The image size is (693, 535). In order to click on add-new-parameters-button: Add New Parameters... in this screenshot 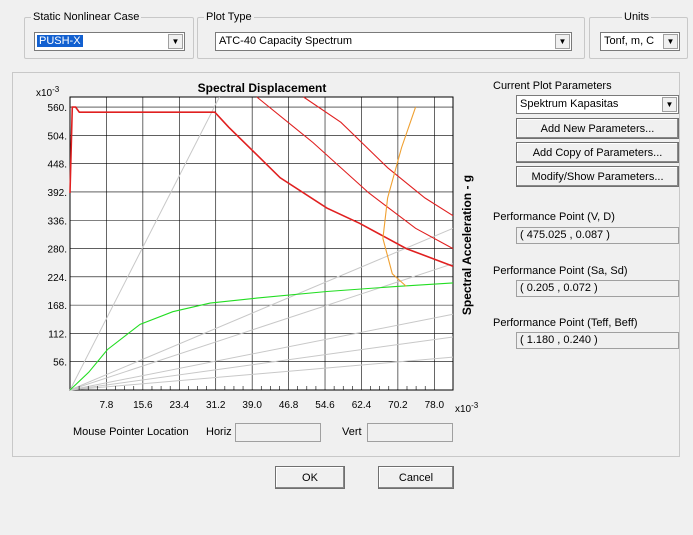, I will do `click(597, 128)`.